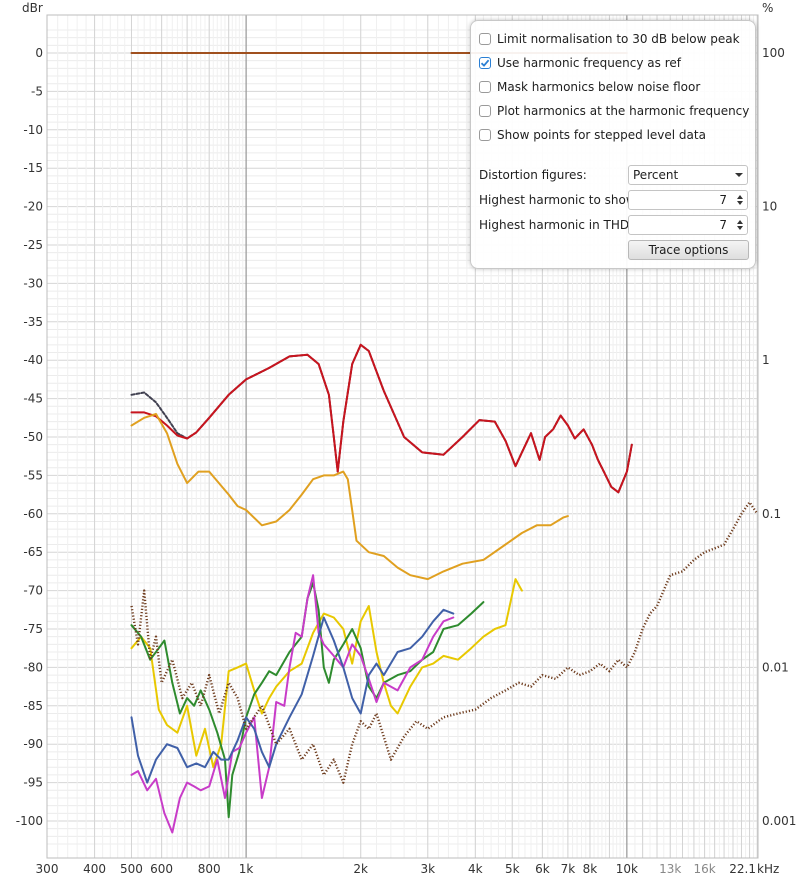 This screenshot has width=800, height=882. I want to click on distortion-figures-label: Distortion figures:, so click(533, 175).